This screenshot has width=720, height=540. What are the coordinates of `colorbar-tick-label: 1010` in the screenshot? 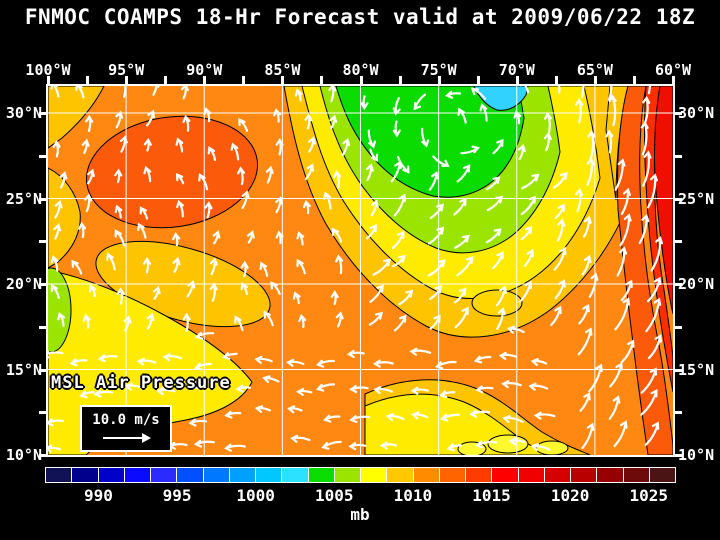 It's located at (413, 495).